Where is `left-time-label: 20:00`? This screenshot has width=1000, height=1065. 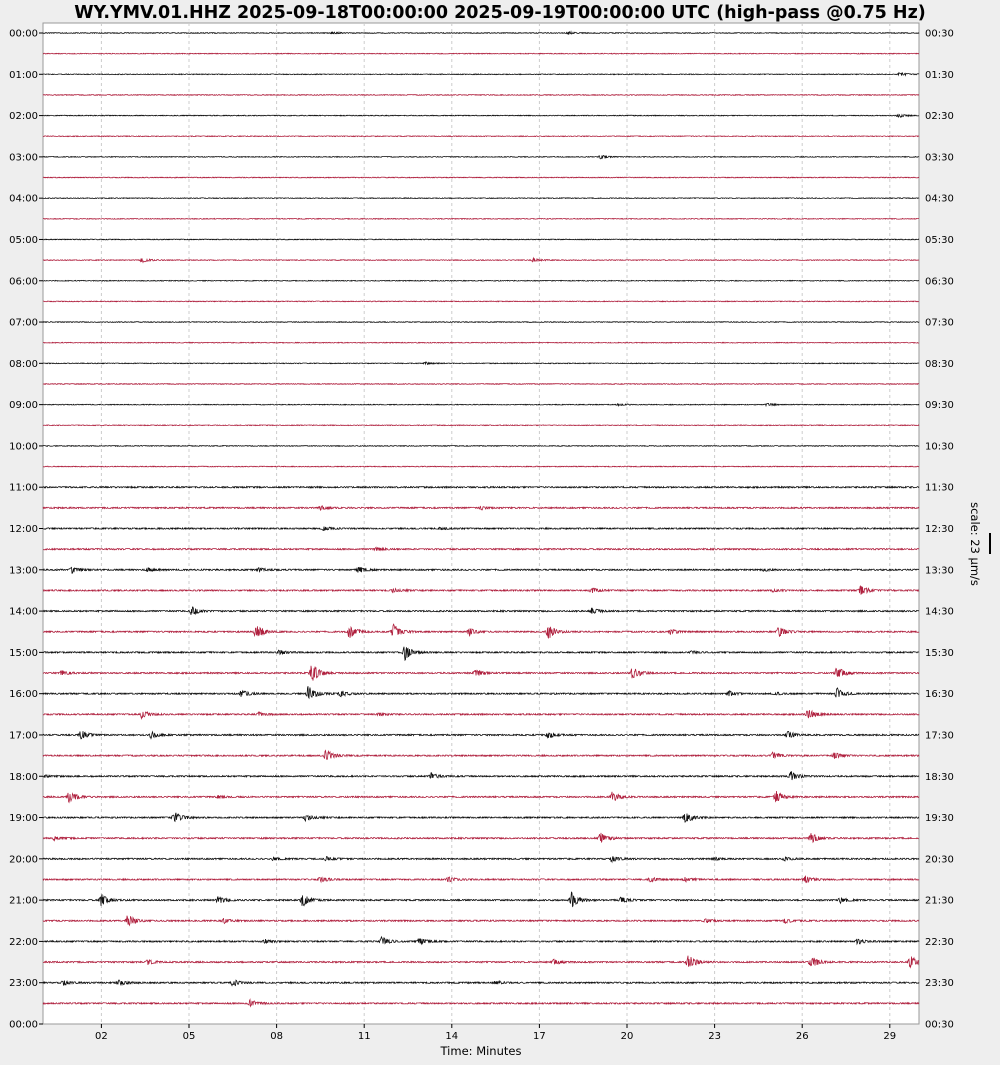 left-time-label: 20:00 is located at coordinates (23, 859).